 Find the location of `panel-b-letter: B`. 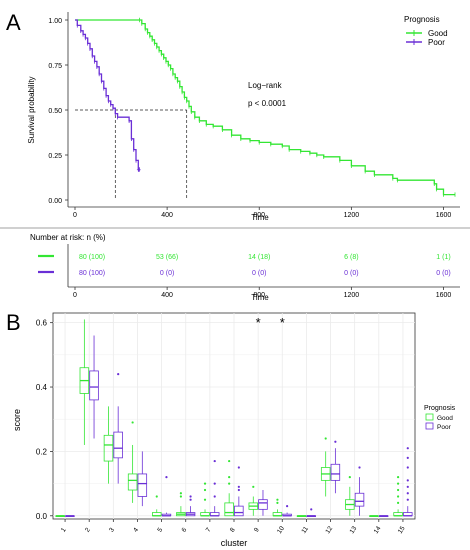

panel-b-letter: B is located at coordinates (13, 322).